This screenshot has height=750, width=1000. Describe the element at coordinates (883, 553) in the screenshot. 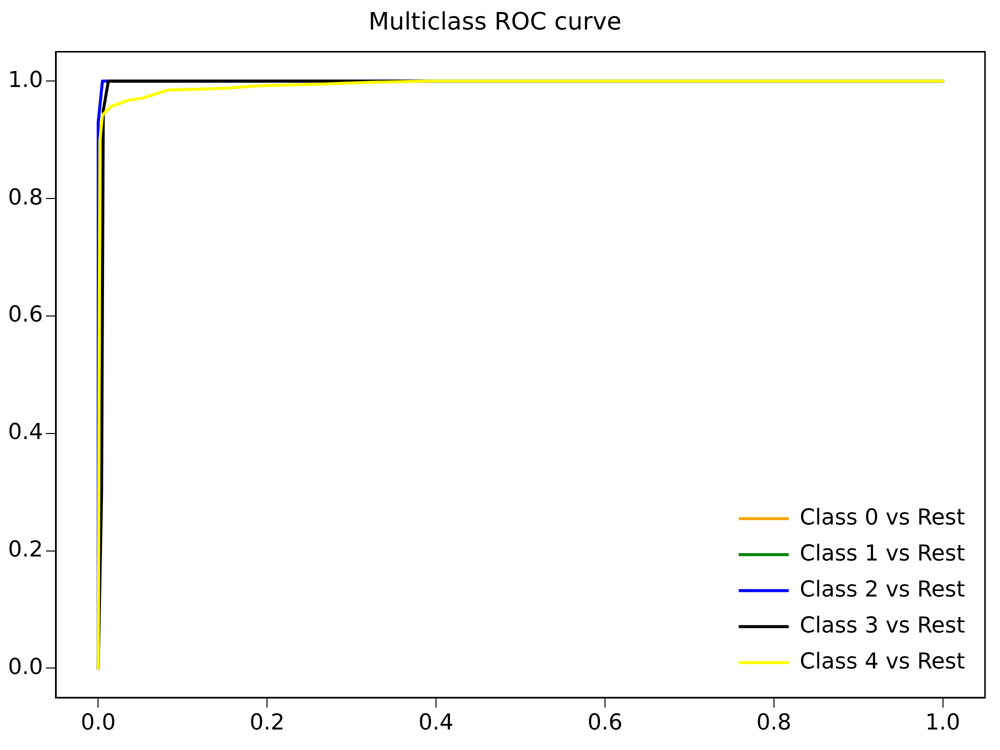

I see `legend-label: Class 1 vs Rest` at that location.